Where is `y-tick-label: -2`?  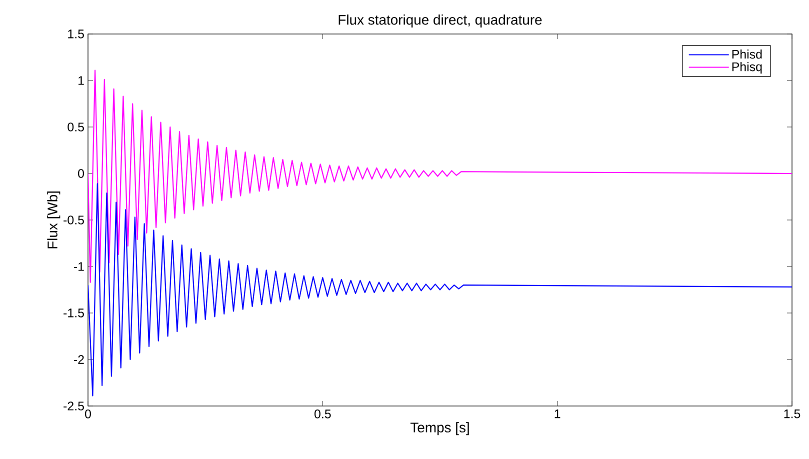 y-tick-label: -2 is located at coordinates (79, 359).